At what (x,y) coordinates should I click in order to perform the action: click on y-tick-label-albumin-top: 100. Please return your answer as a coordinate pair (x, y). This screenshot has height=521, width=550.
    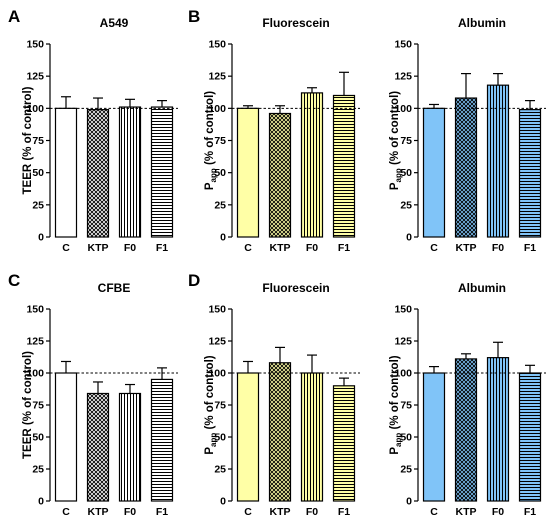
    Looking at the image, I should click on (403, 109).